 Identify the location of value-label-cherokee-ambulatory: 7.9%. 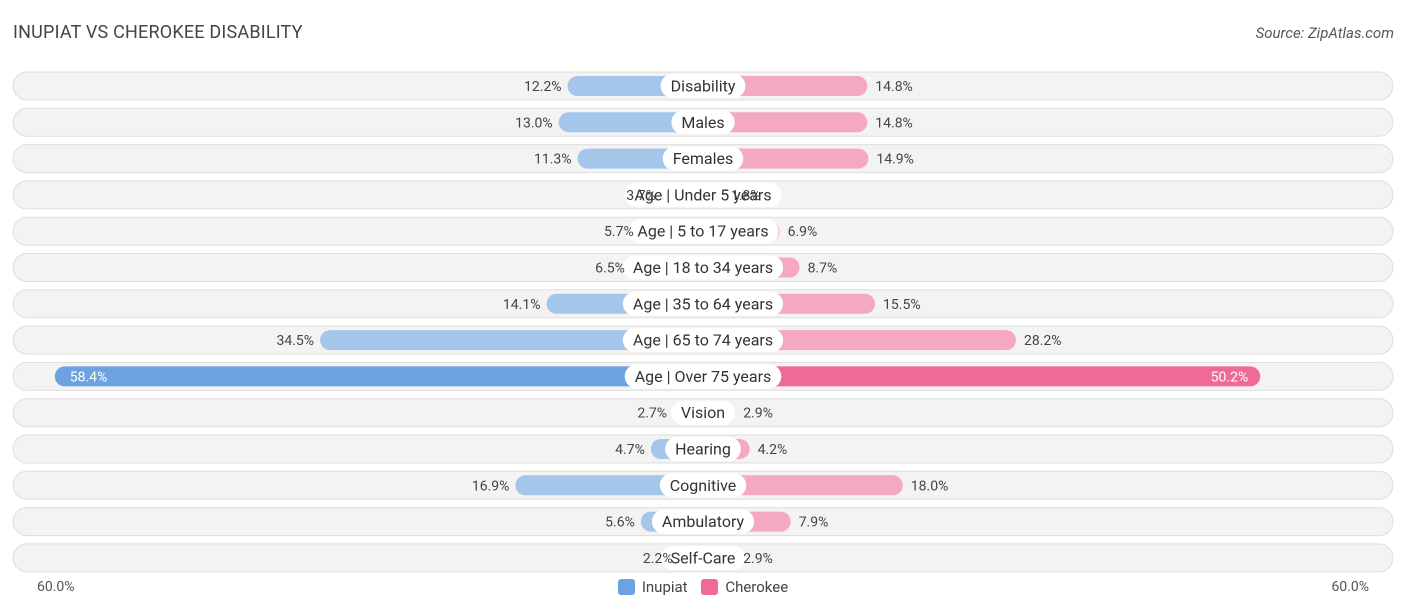
(814, 523).